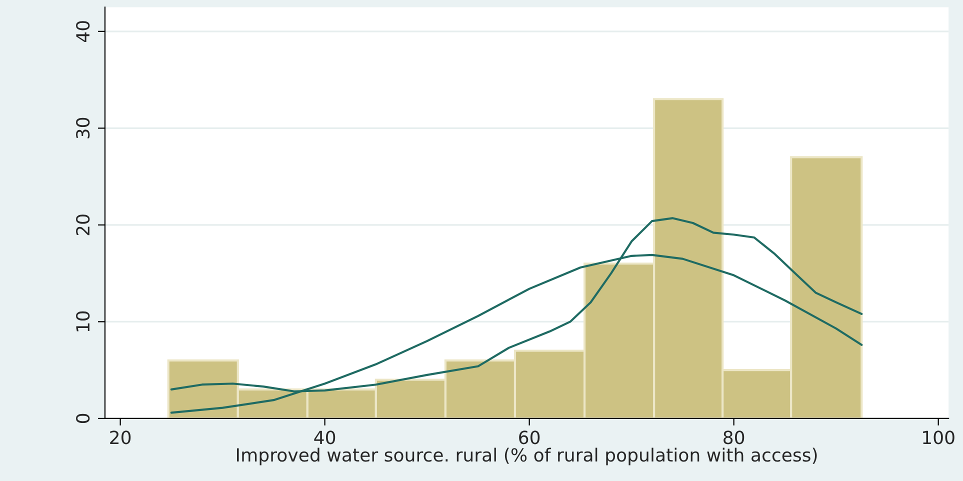 Image resolution: width=963 pixels, height=481 pixels. I want to click on x-tick-label: 100, so click(938, 437).